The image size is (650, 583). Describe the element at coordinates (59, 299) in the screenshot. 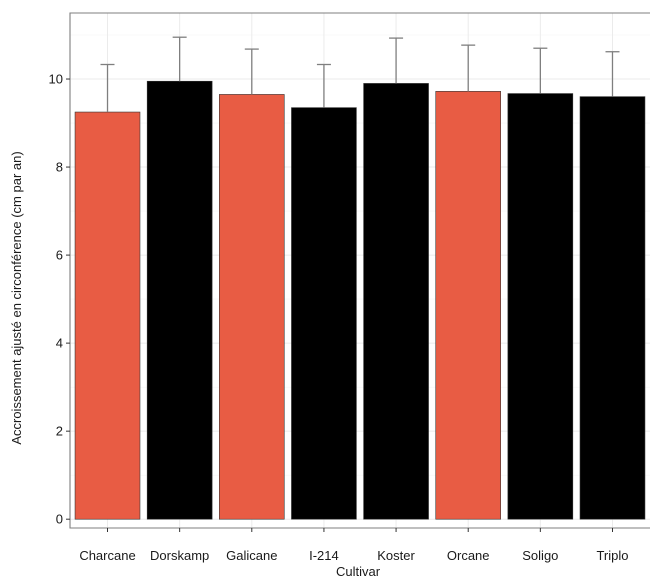

I see `y-axis-ticks: 0 2 4 6 8 10` at that location.